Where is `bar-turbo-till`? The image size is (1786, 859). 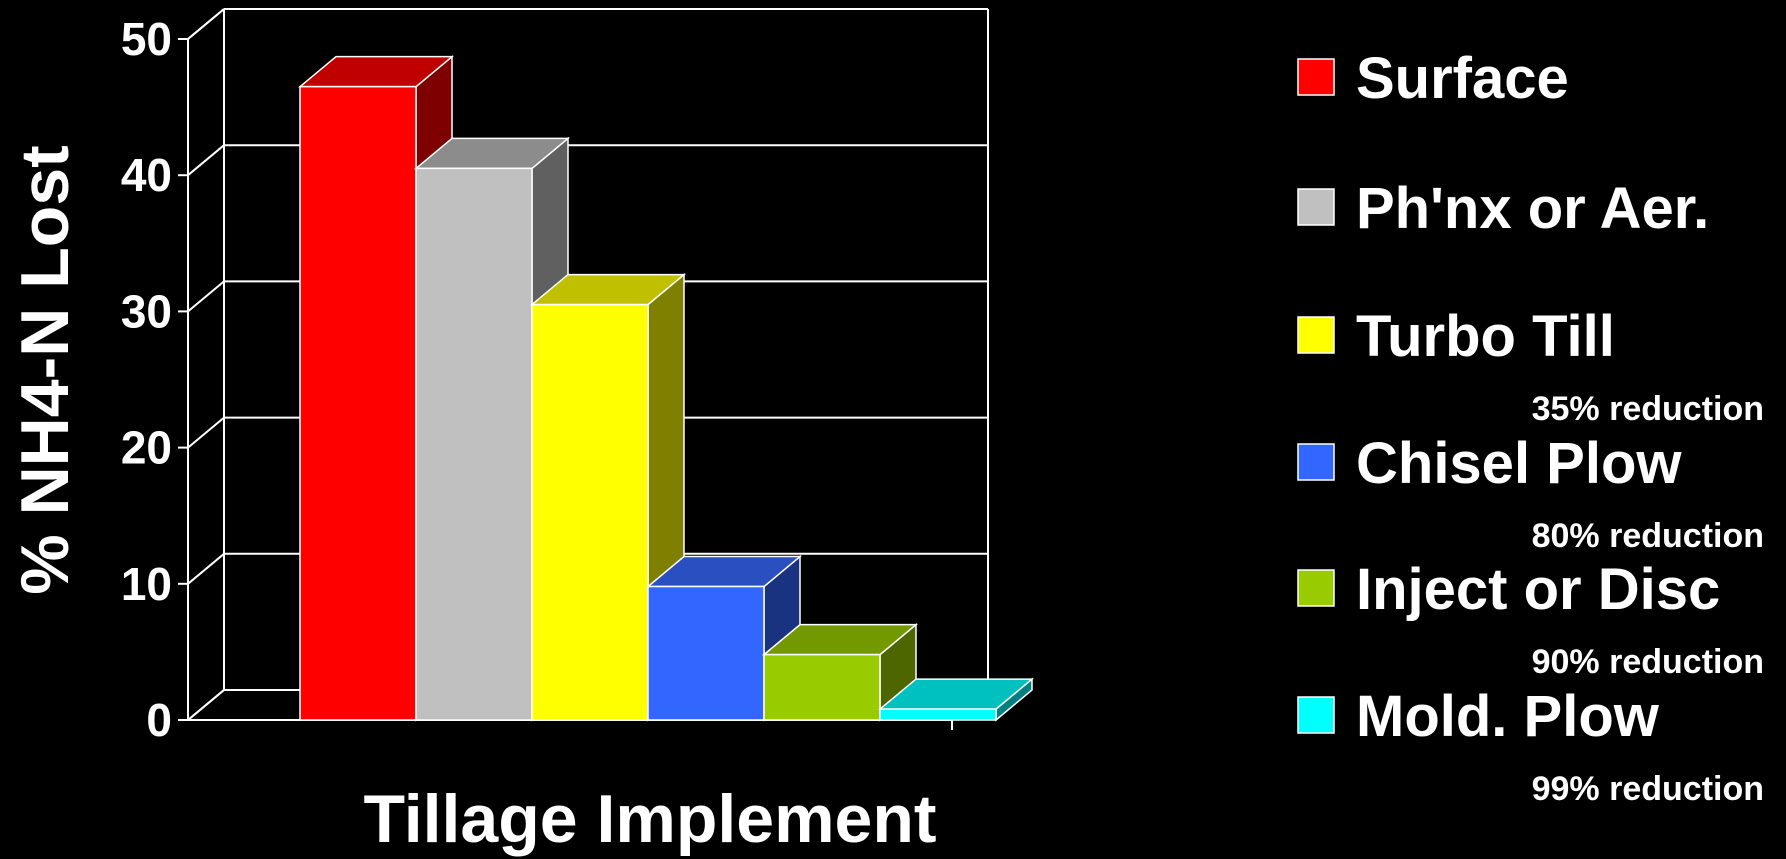
bar-turbo-till is located at coordinates (608, 497).